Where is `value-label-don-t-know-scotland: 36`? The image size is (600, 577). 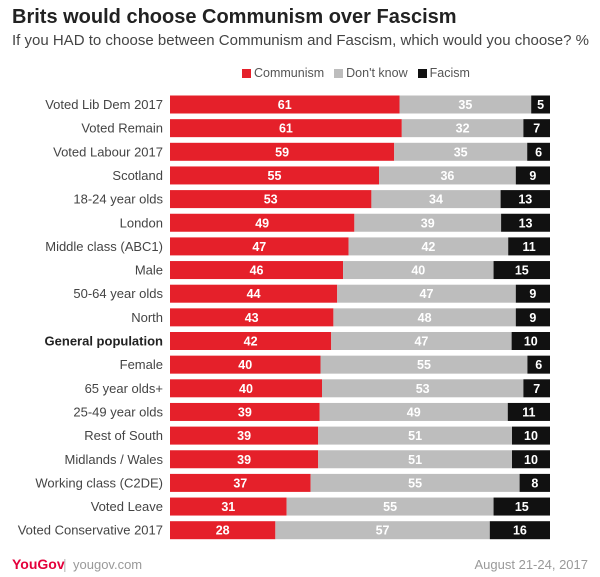 value-label-don-t-know-scotland: 36 is located at coordinates (447, 176).